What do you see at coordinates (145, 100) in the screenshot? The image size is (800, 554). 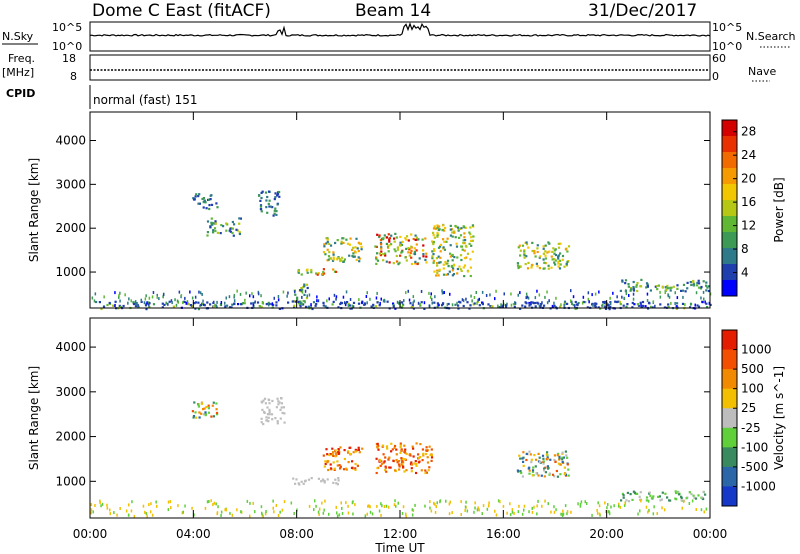 I see `cpid-value: normal (fast) 151` at bounding box center [145, 100].